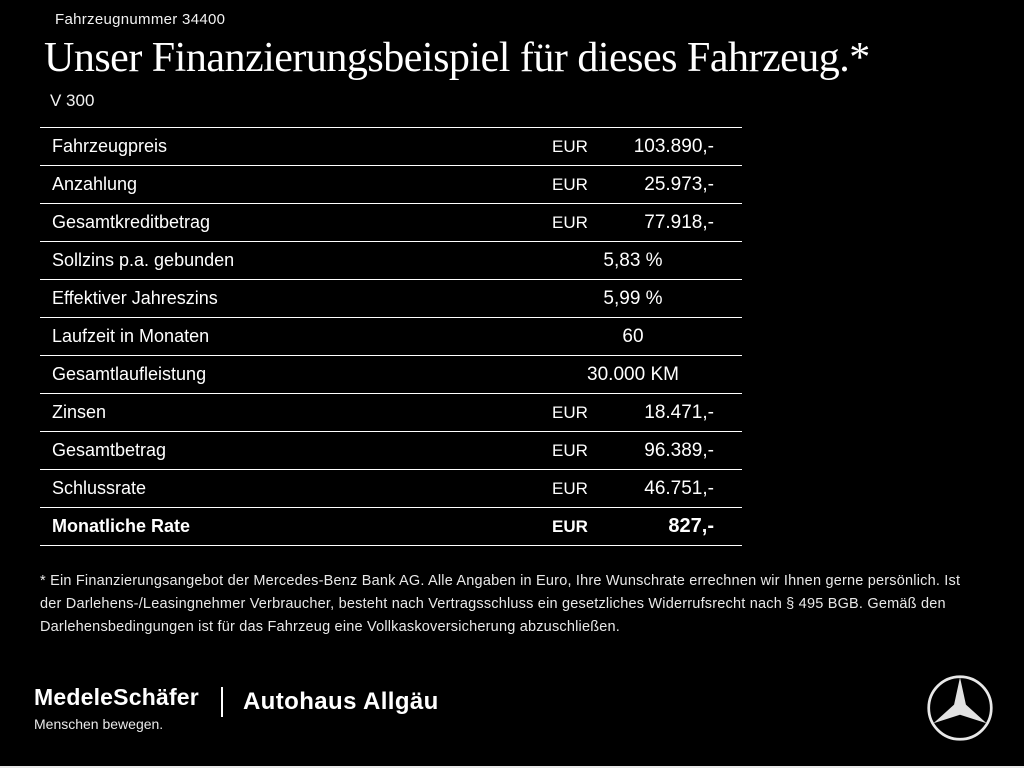  What do you see at coordinates (679, 488) in the screenshot?
I see `finance-row-value: 46.751,-` at bounding box center [679, 488].